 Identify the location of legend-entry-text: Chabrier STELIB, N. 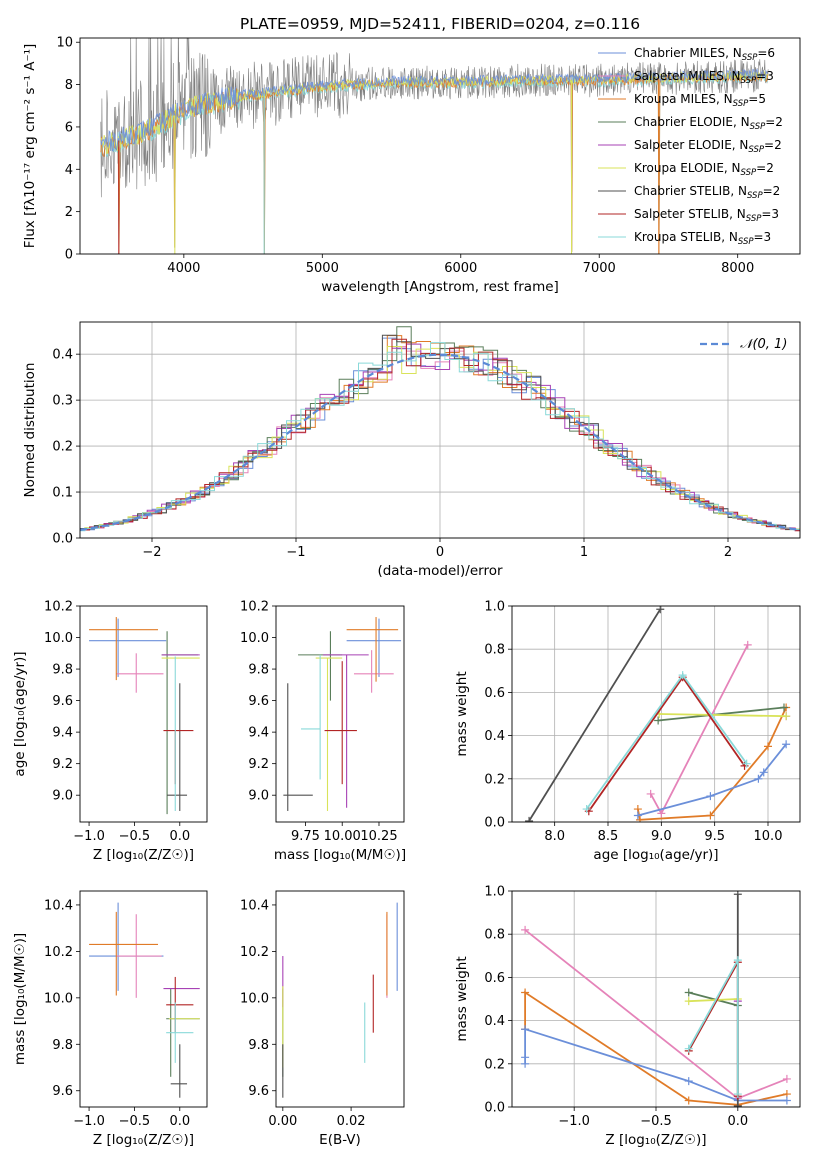
(690, 191).